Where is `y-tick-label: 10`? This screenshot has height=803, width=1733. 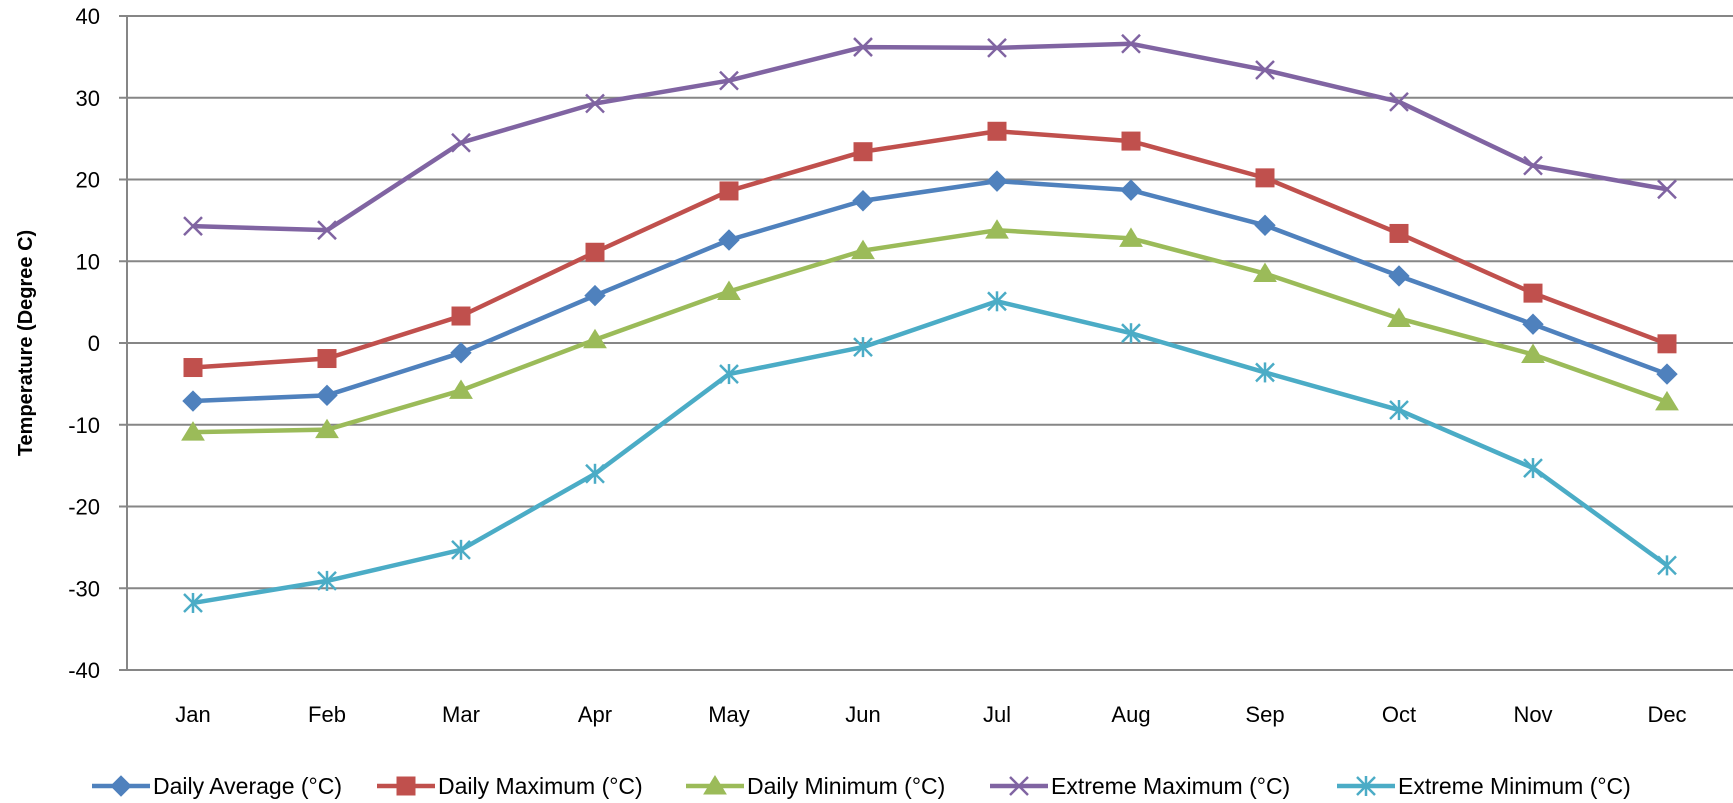
y-tick-label: 10 is located at coordinates (88, 261).